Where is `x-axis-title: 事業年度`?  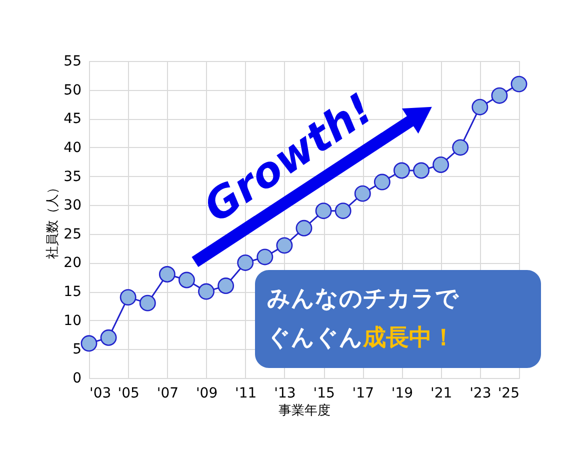 x-axis-title: 事業年度 is located at coordinates (304, 410).